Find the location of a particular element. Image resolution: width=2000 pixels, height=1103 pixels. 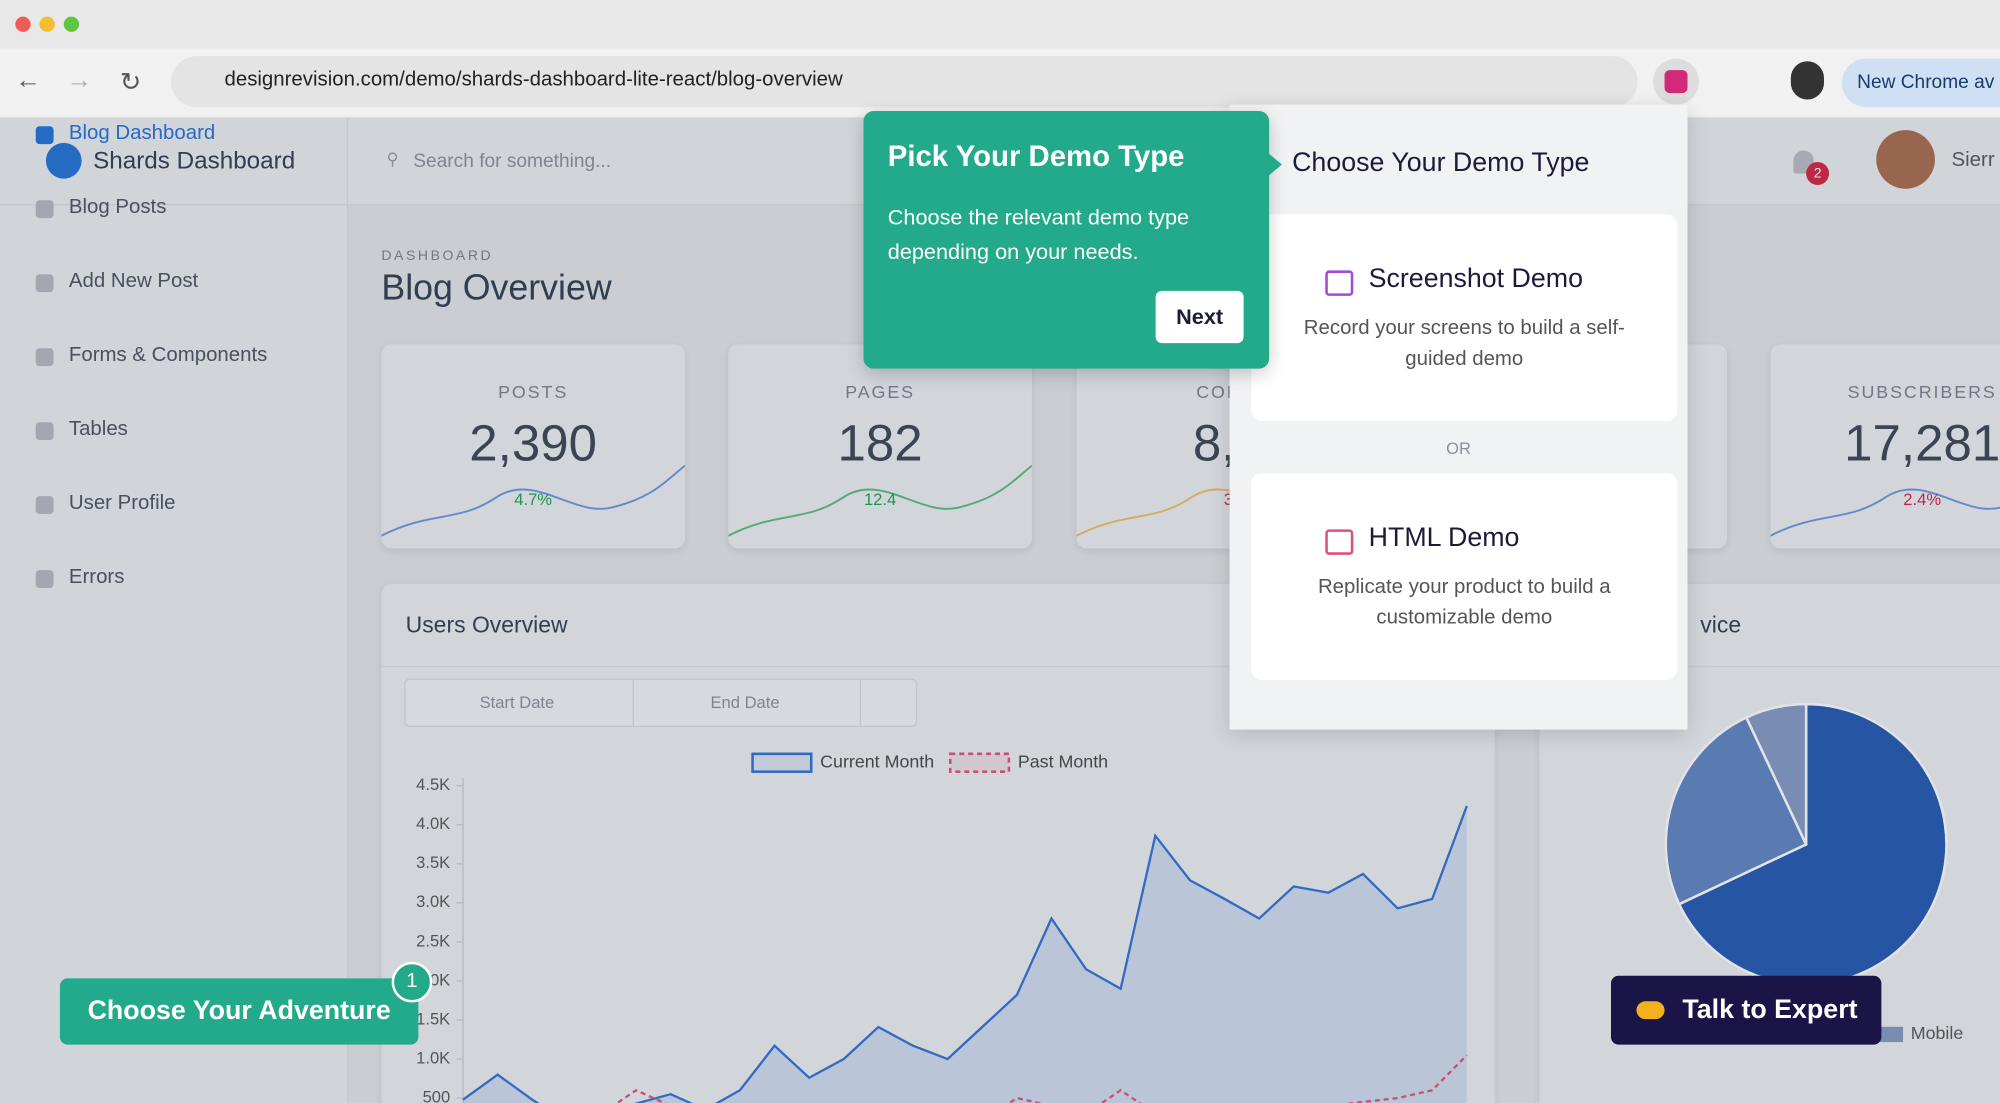

y-tick-label: 4.5K is located at coordinates (433, 784).